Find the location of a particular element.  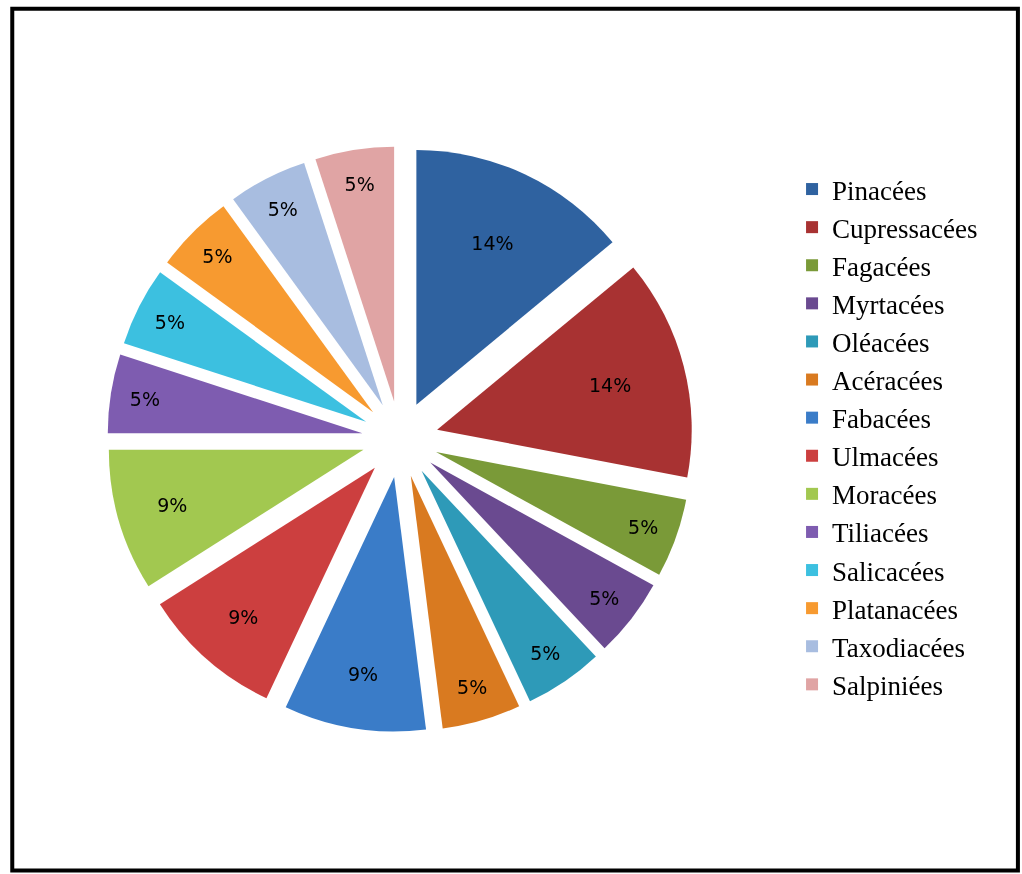

legend-label: Tiliacées is located at coordinates (880, 533).